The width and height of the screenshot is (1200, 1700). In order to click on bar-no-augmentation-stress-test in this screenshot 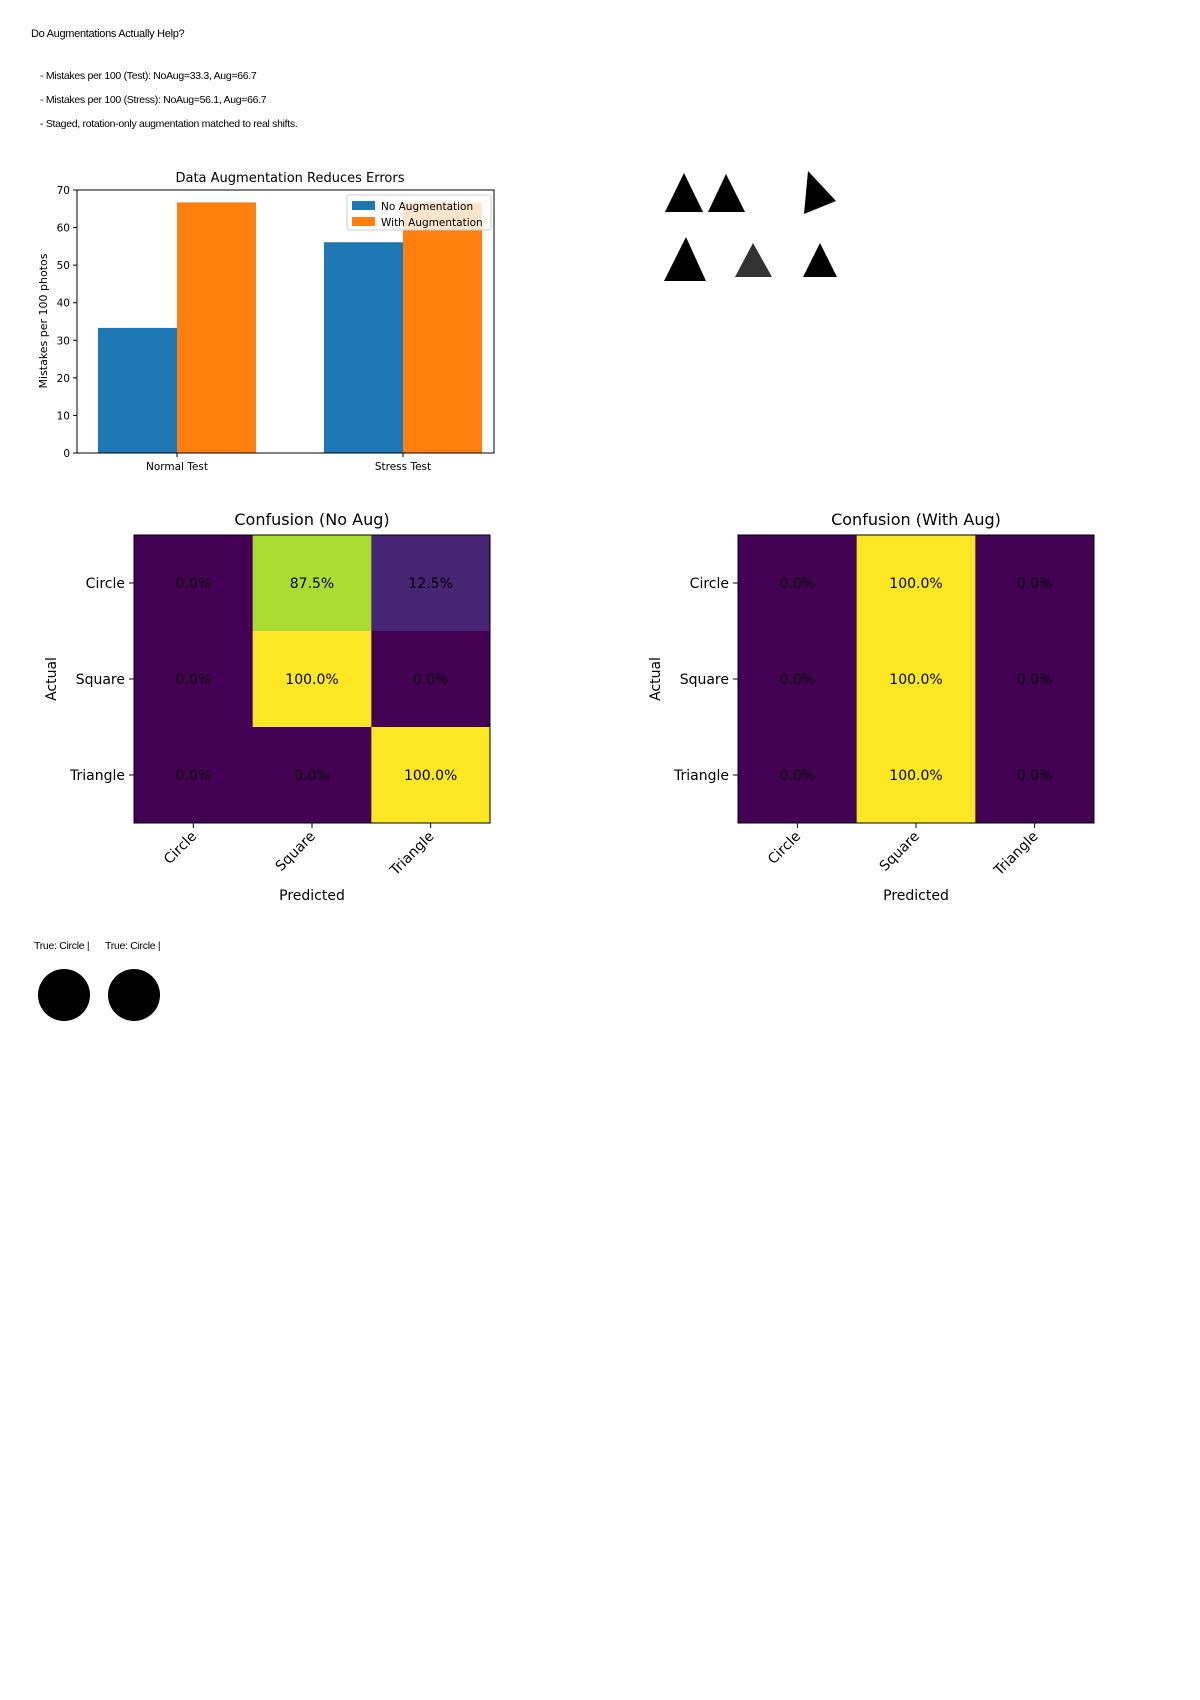, I will do `click(363, 347)`.